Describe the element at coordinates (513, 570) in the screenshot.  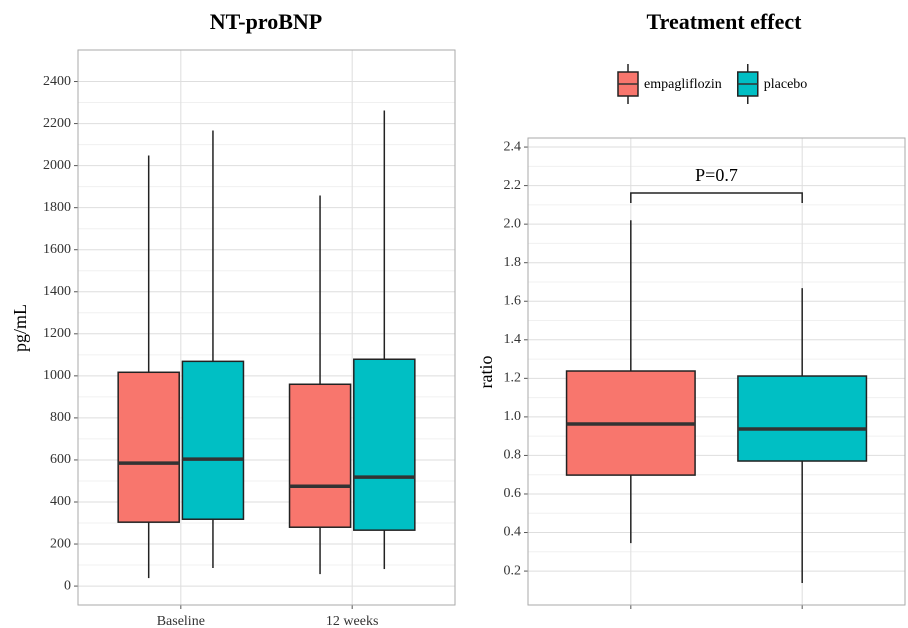
I see `y-tick-label: 0.2` at that location.